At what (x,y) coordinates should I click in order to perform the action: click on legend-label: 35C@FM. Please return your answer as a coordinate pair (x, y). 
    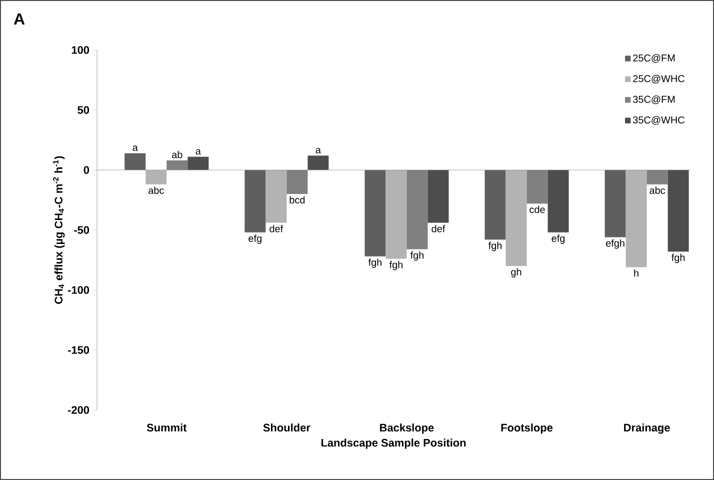
    Looking at the image, I should click on (654, 100).